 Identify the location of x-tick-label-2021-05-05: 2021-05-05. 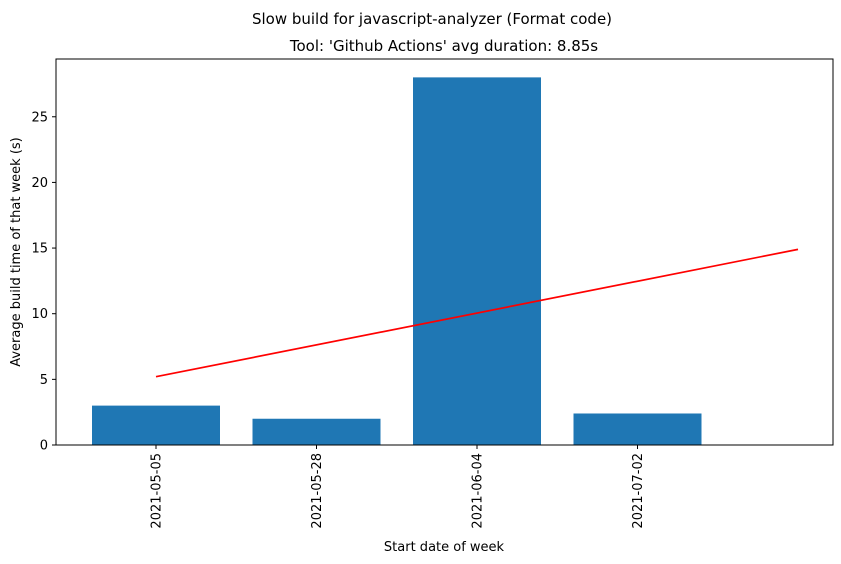
(157, 491).